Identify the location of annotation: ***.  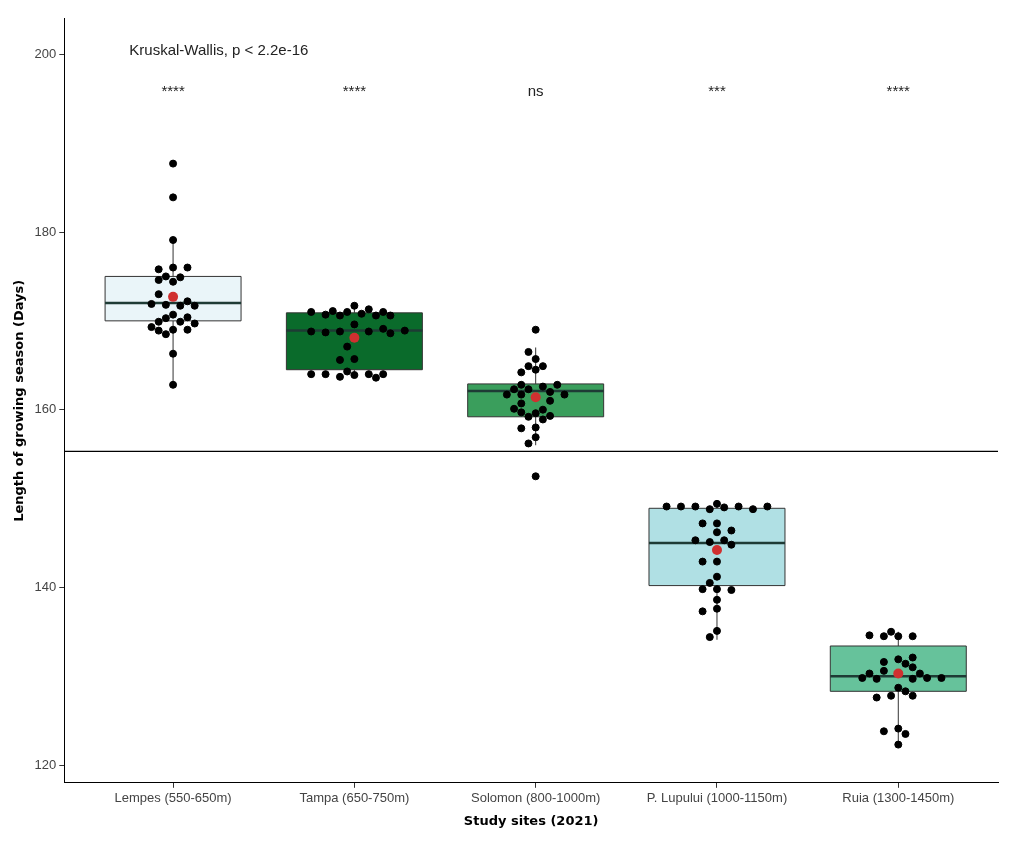
(717, 90).